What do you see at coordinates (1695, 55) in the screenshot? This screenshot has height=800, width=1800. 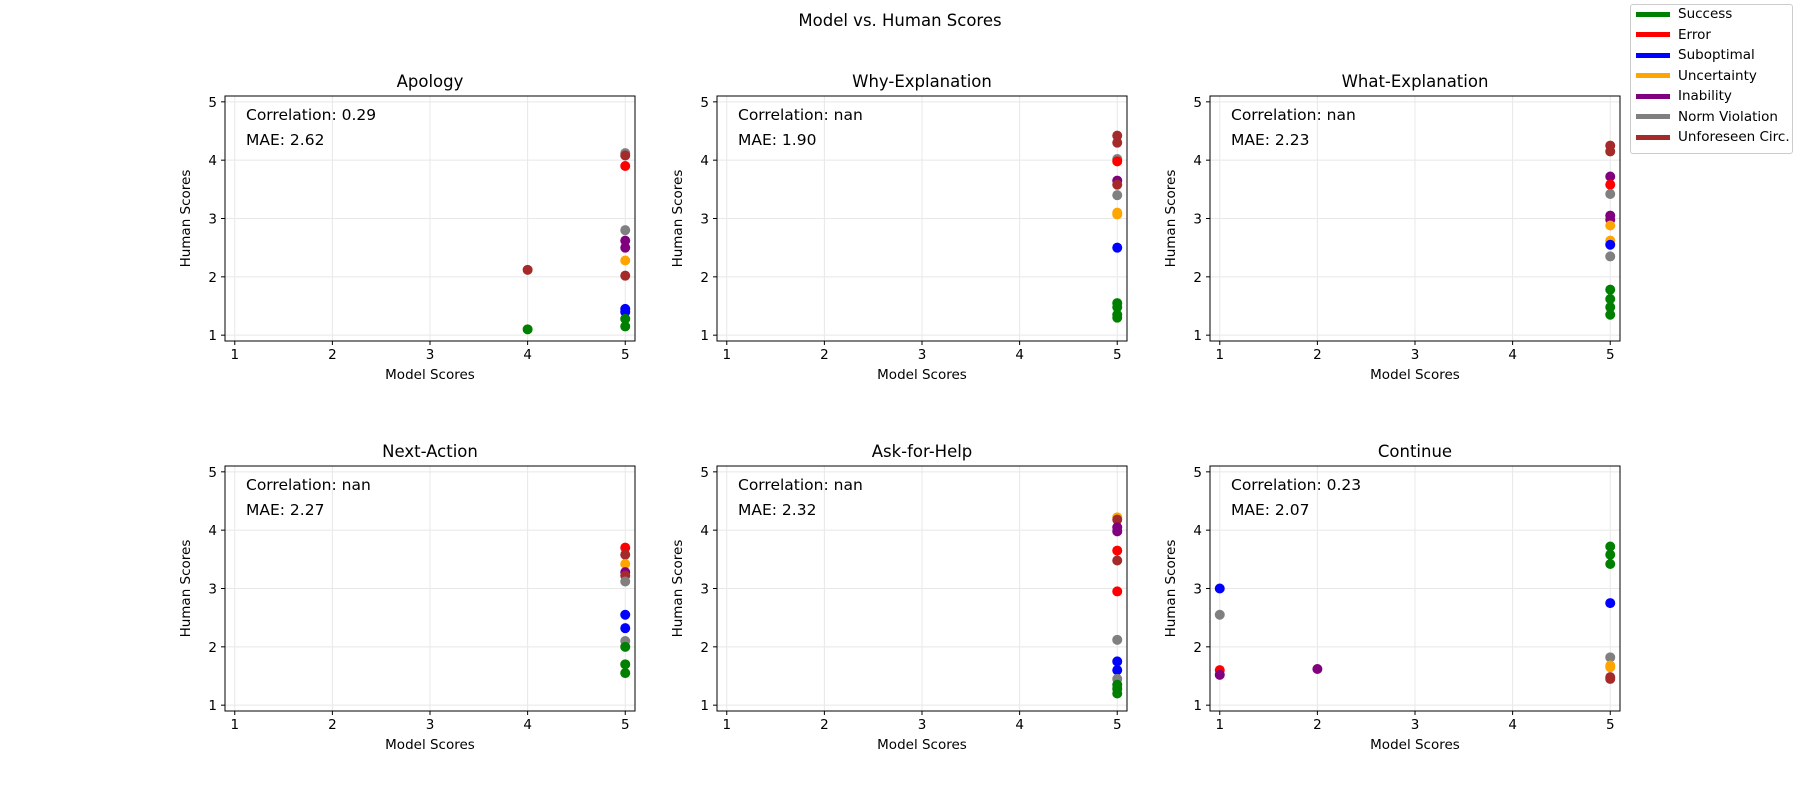 I see `legend-item: Suboptimal` at bounding box center [1695, 55].